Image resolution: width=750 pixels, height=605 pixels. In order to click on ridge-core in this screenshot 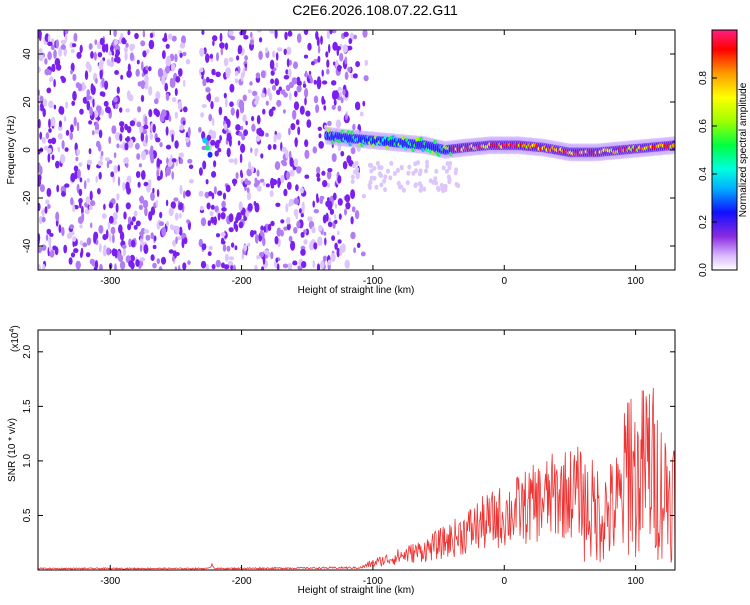, I will do `click(673, 145)`.